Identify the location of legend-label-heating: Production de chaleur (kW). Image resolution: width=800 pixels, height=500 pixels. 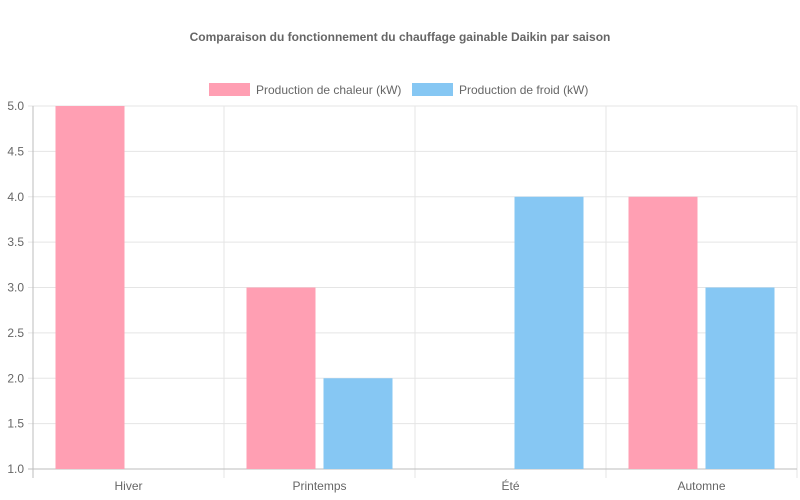
(328, 90).